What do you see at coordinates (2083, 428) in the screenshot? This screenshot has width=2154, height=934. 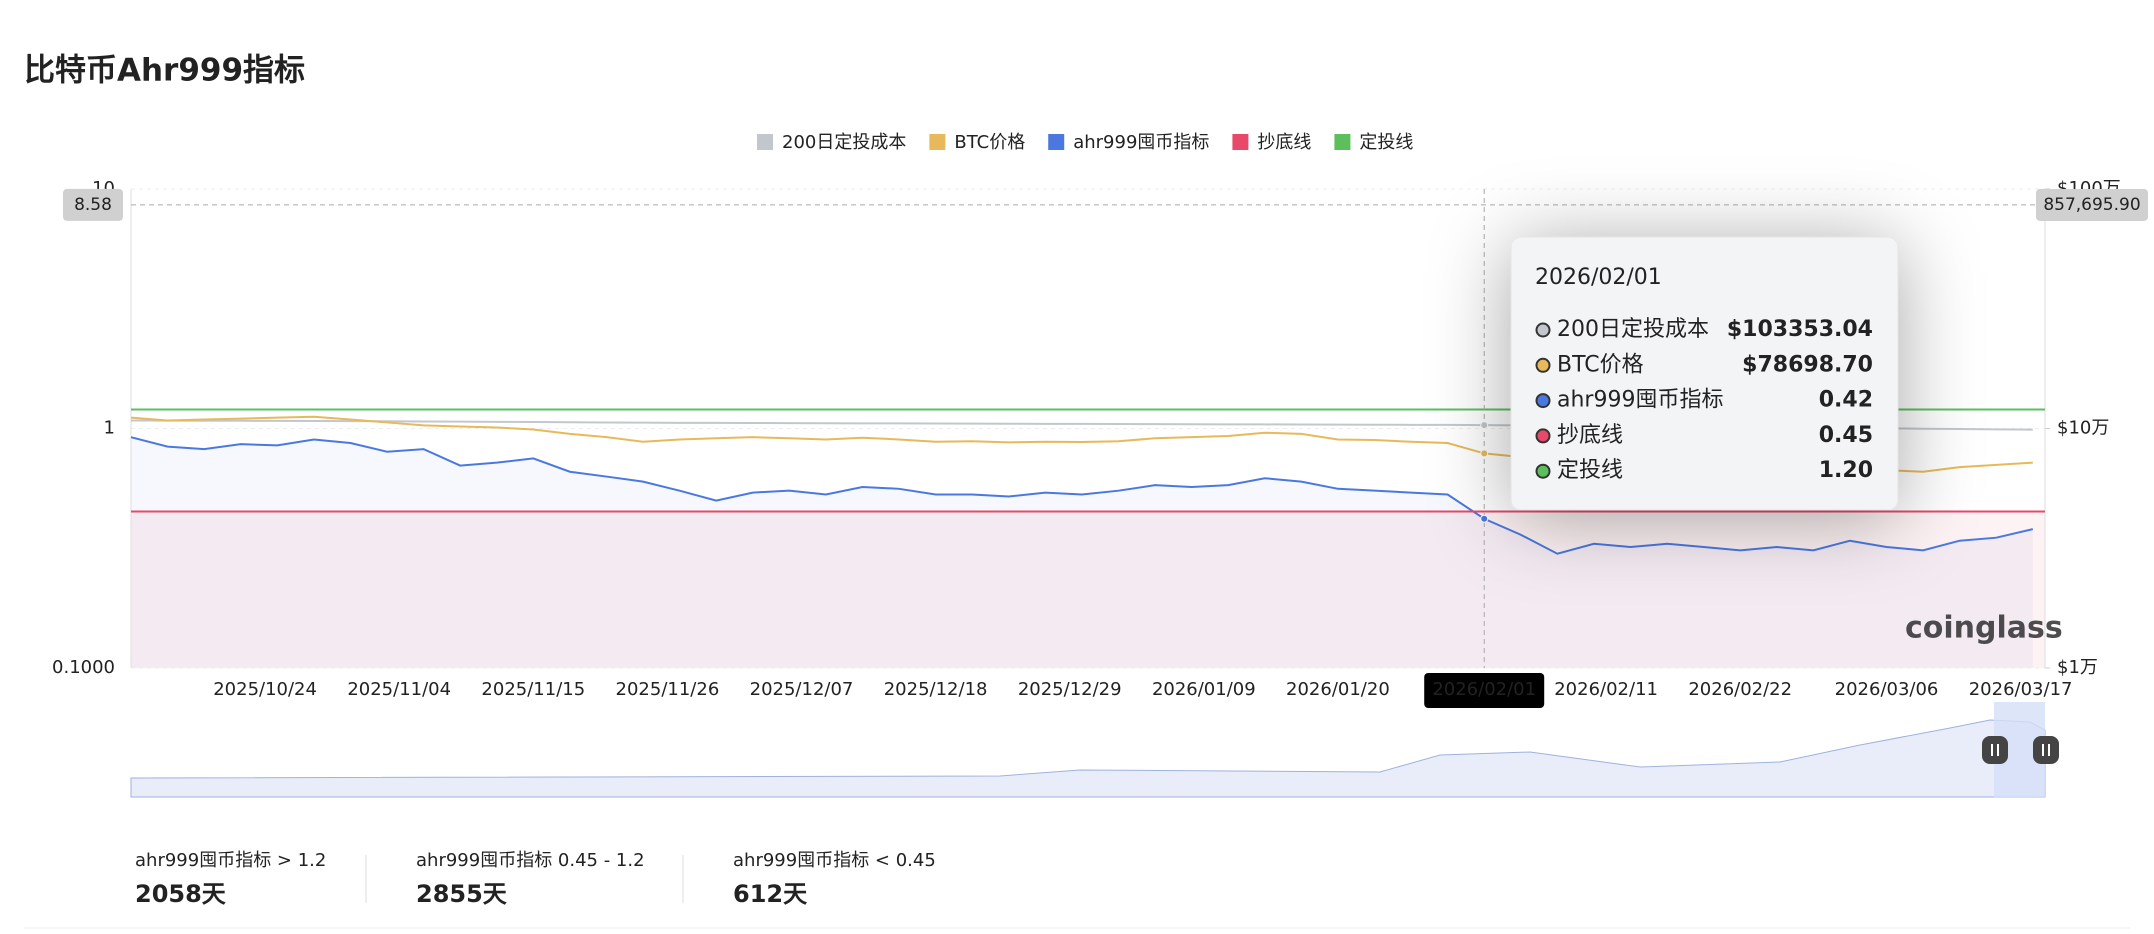 I see `y2-tick-label: $10万` at bounding box center [2083, 428].